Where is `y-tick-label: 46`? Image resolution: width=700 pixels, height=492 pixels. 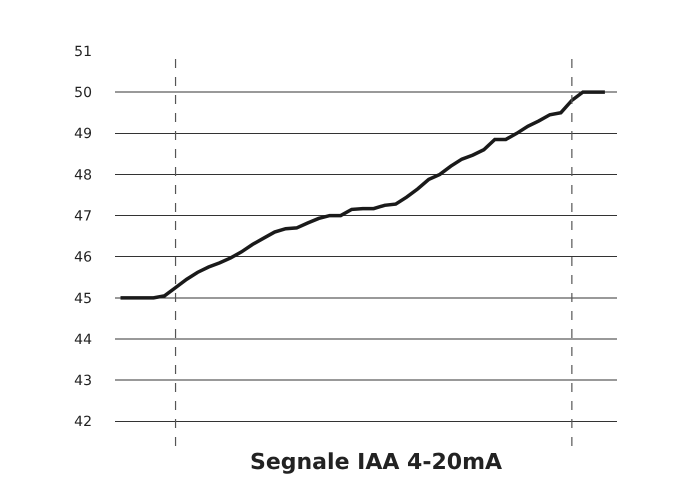 y-tick-label: 46 is located at coordinates (83, 258).